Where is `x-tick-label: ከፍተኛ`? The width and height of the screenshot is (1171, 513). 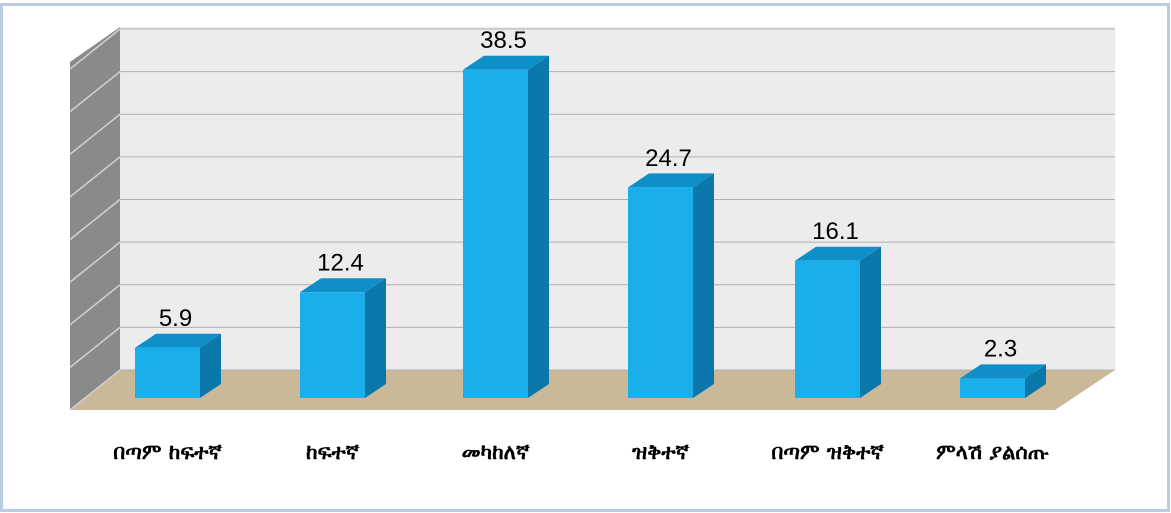
x-tick-label: ከፍተኛ is located at coordinates (333, 452).